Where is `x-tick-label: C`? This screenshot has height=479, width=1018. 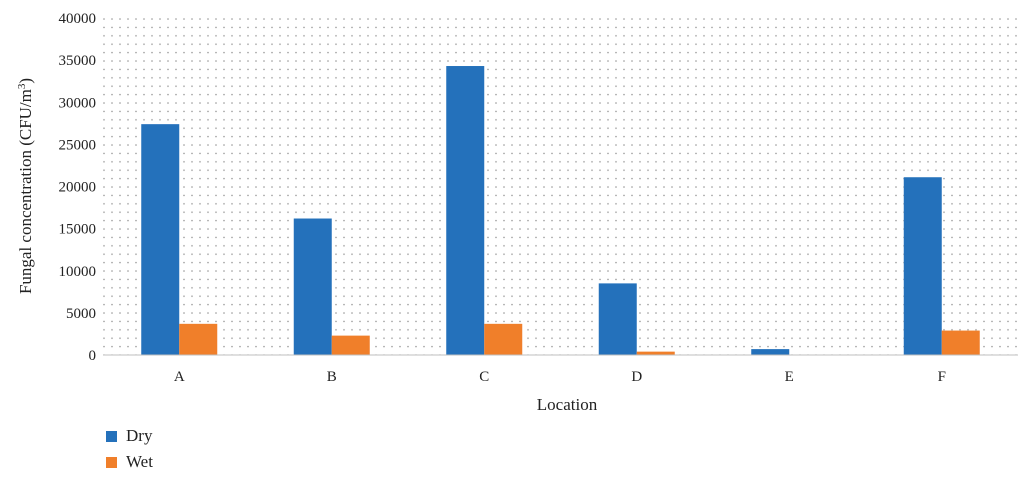 x-tick-label: C is located at coordinates (484, 377).